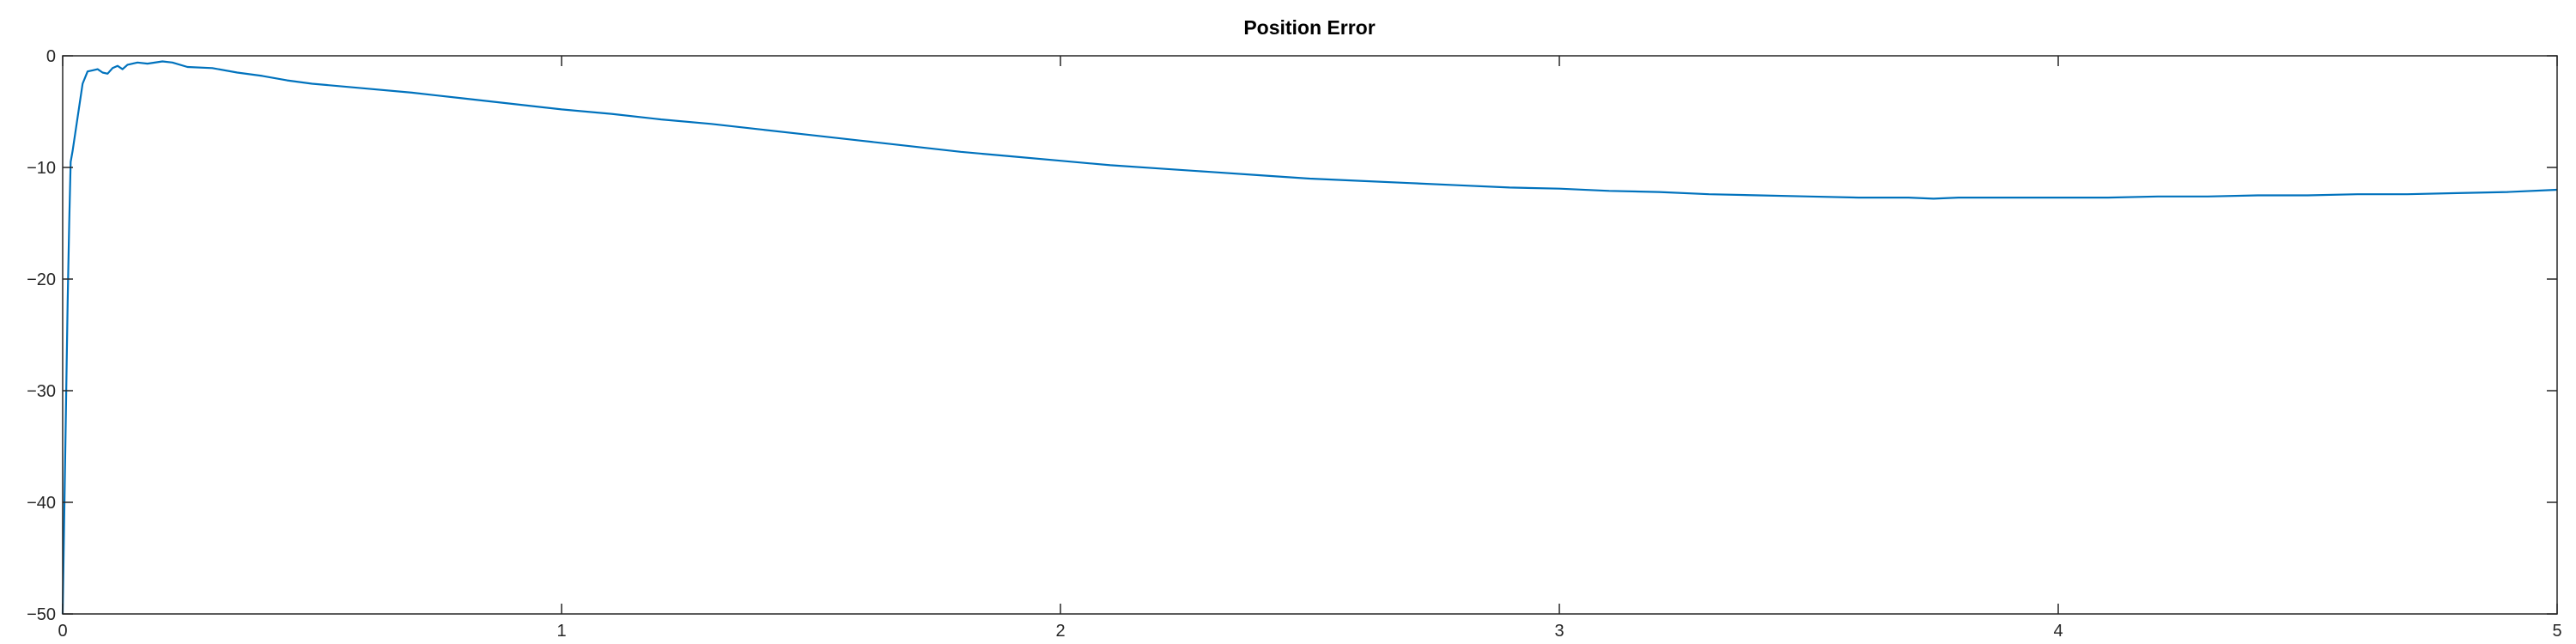 This screenshot has height=644, width=2576. I want to click on x-tick-label: 3, so click(1559, 631).